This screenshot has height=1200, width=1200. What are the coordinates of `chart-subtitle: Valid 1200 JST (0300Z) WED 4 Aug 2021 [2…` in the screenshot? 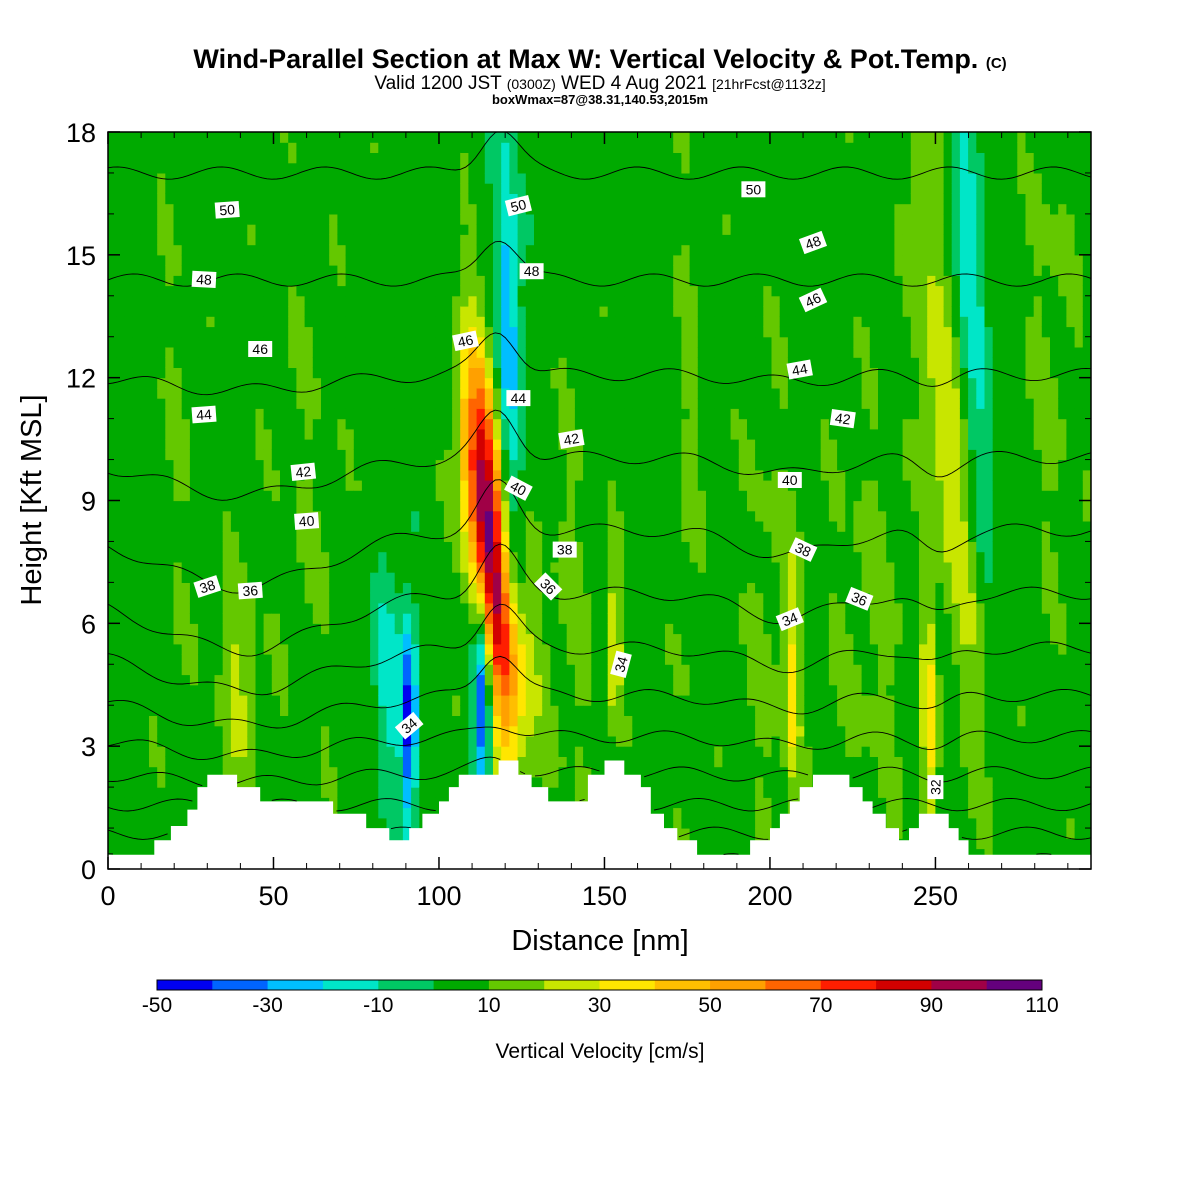 It's located at (600, 84).